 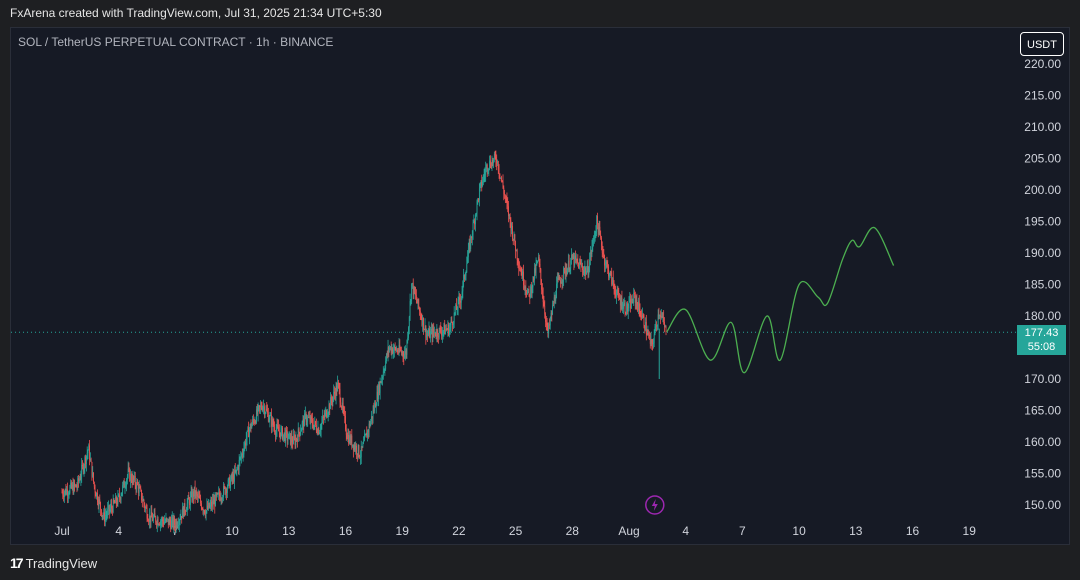 I want to click on x-tick-label: 16, so click(x=346, y=531).